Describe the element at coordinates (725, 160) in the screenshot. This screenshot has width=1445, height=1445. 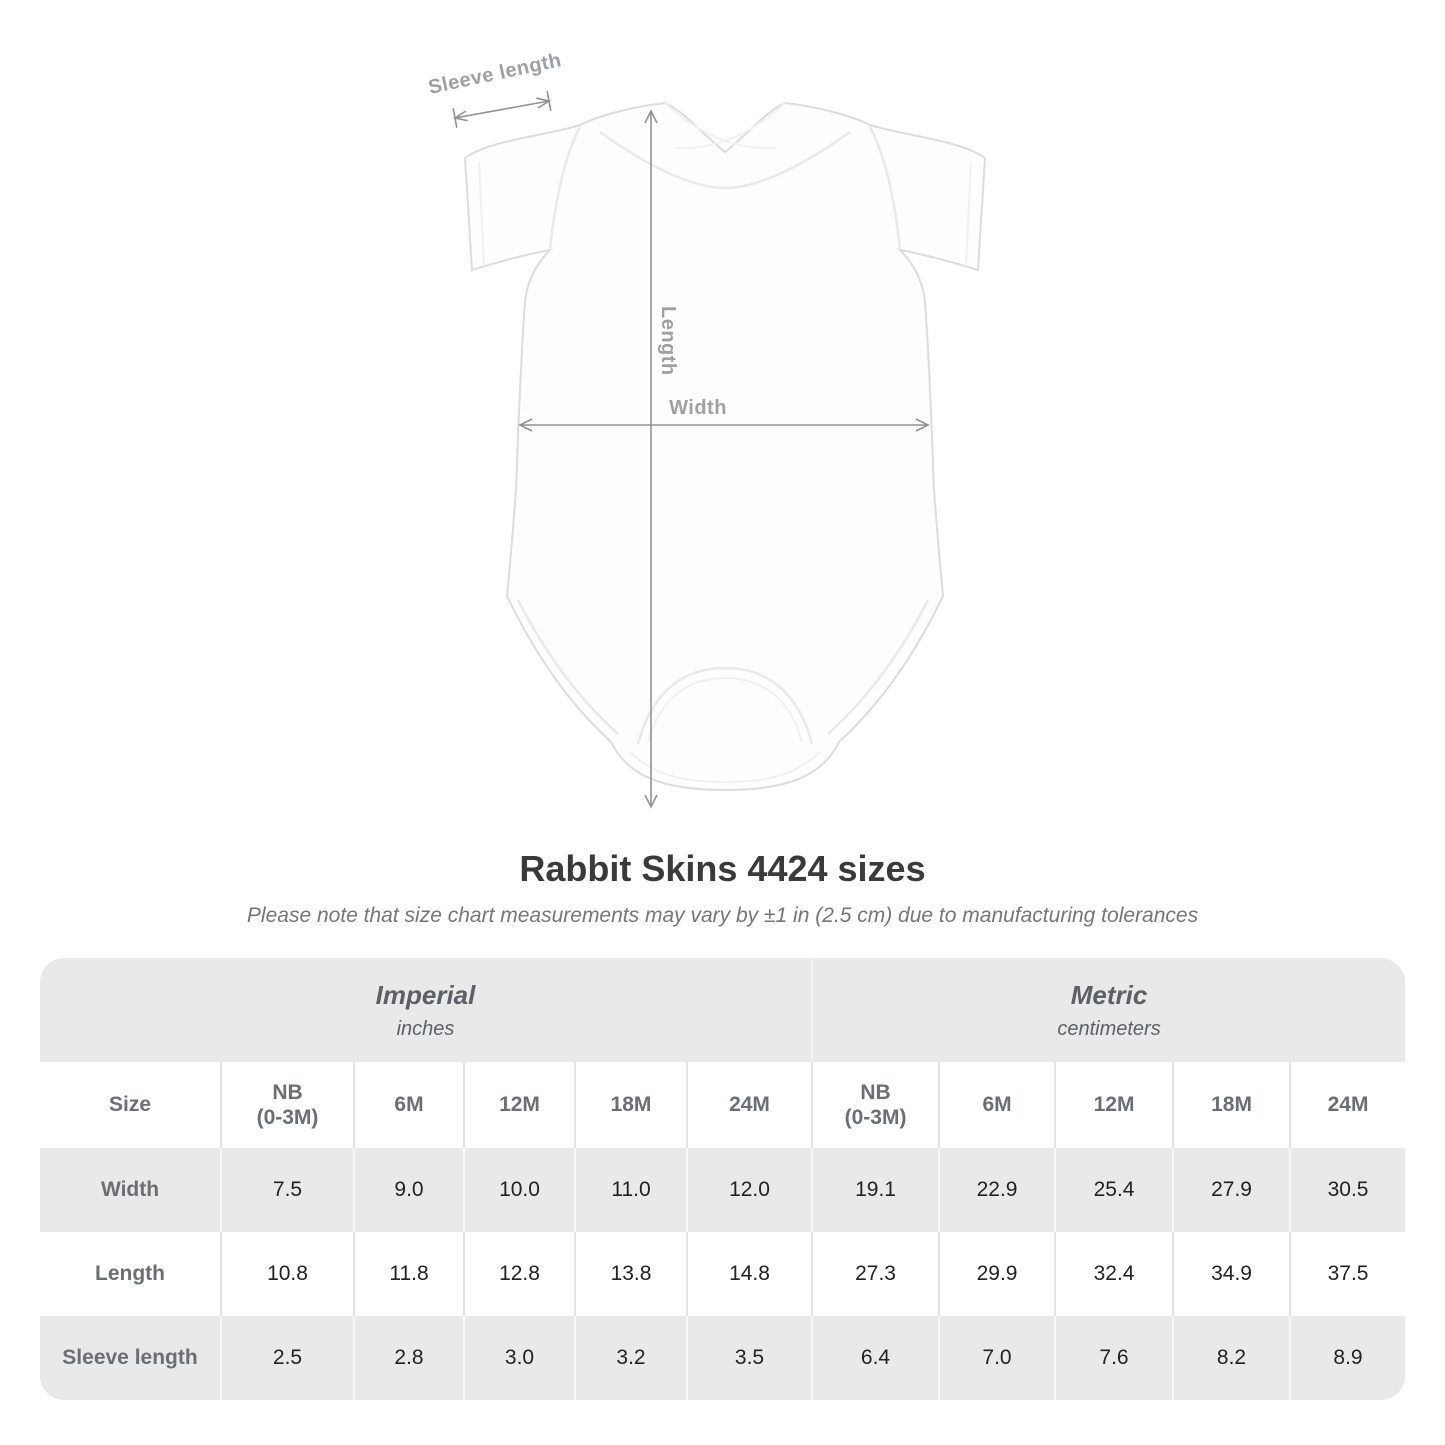
I see `neckband-seam` at that location.